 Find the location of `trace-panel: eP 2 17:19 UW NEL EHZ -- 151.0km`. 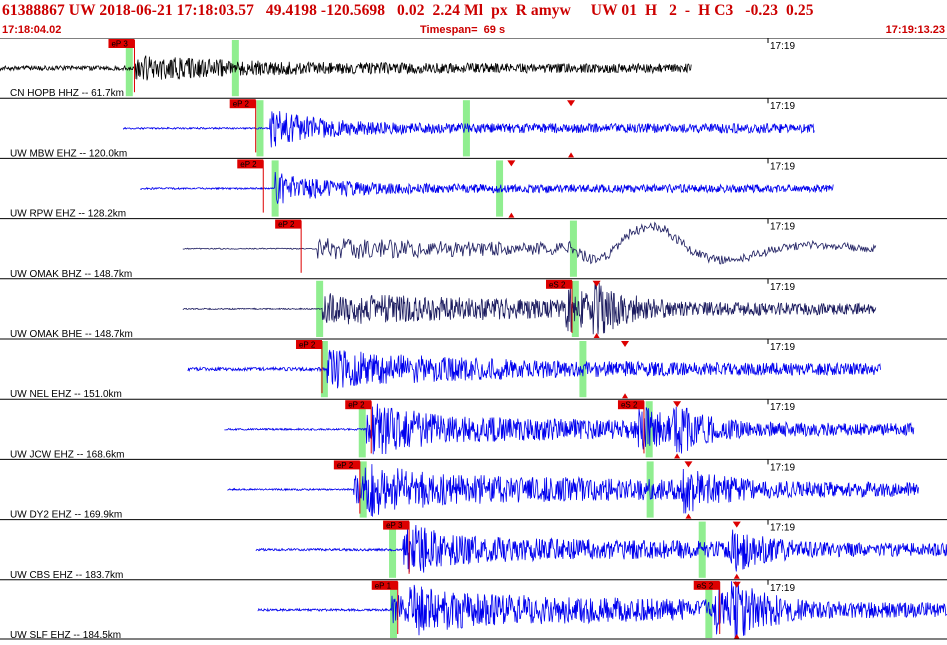

trace-panel: eP 2 17:19 UW NEL EHZ -- 151.0km is located at coordinates (473, 369).